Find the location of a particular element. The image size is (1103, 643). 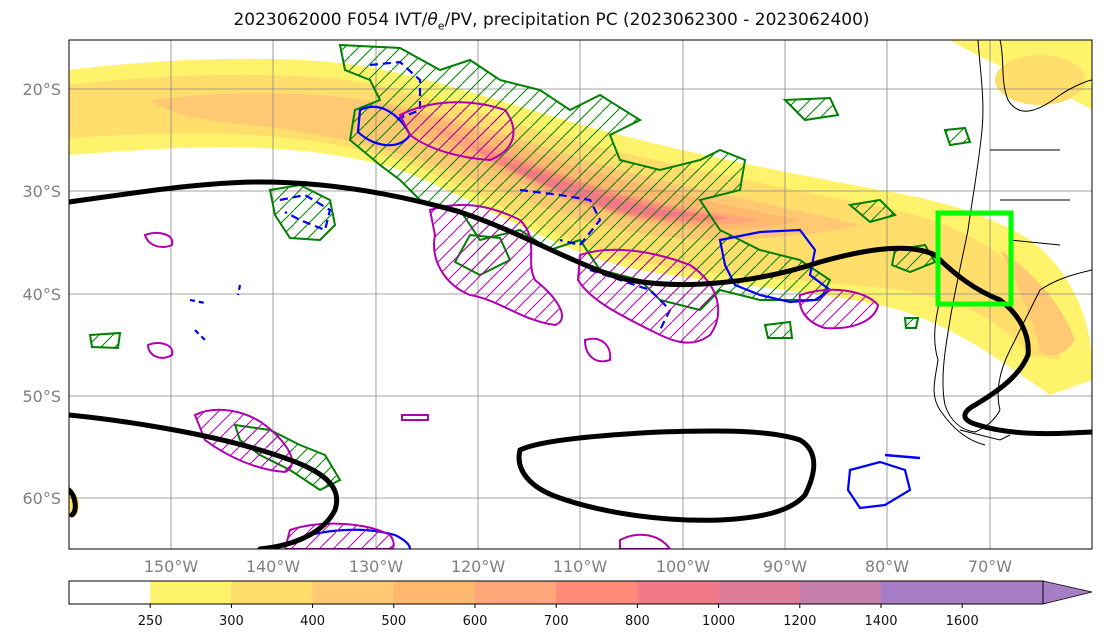

lon-label: 140°W is located at coordinates (273, 566).